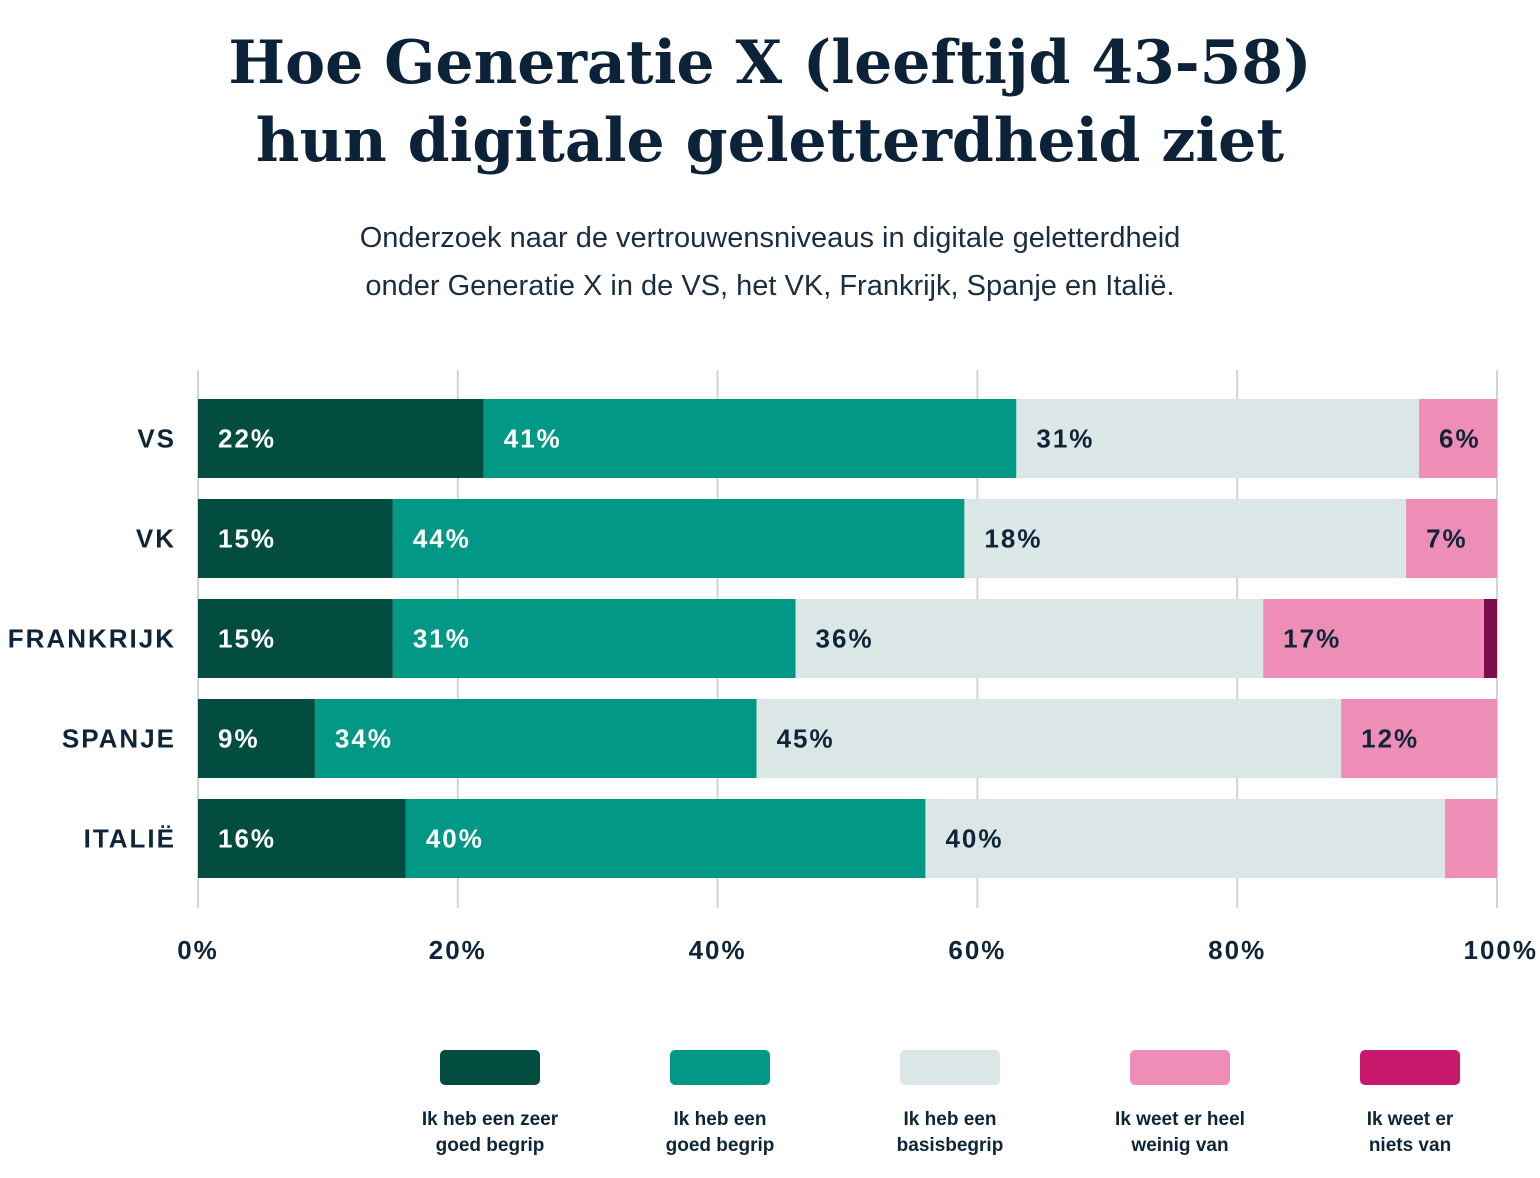 This screenshot has height=1178, width=1540. Describe the element at coordinates (720, 1133) in the screenshot. I see `legend-label: Ik heb een goed begrip` at that location.